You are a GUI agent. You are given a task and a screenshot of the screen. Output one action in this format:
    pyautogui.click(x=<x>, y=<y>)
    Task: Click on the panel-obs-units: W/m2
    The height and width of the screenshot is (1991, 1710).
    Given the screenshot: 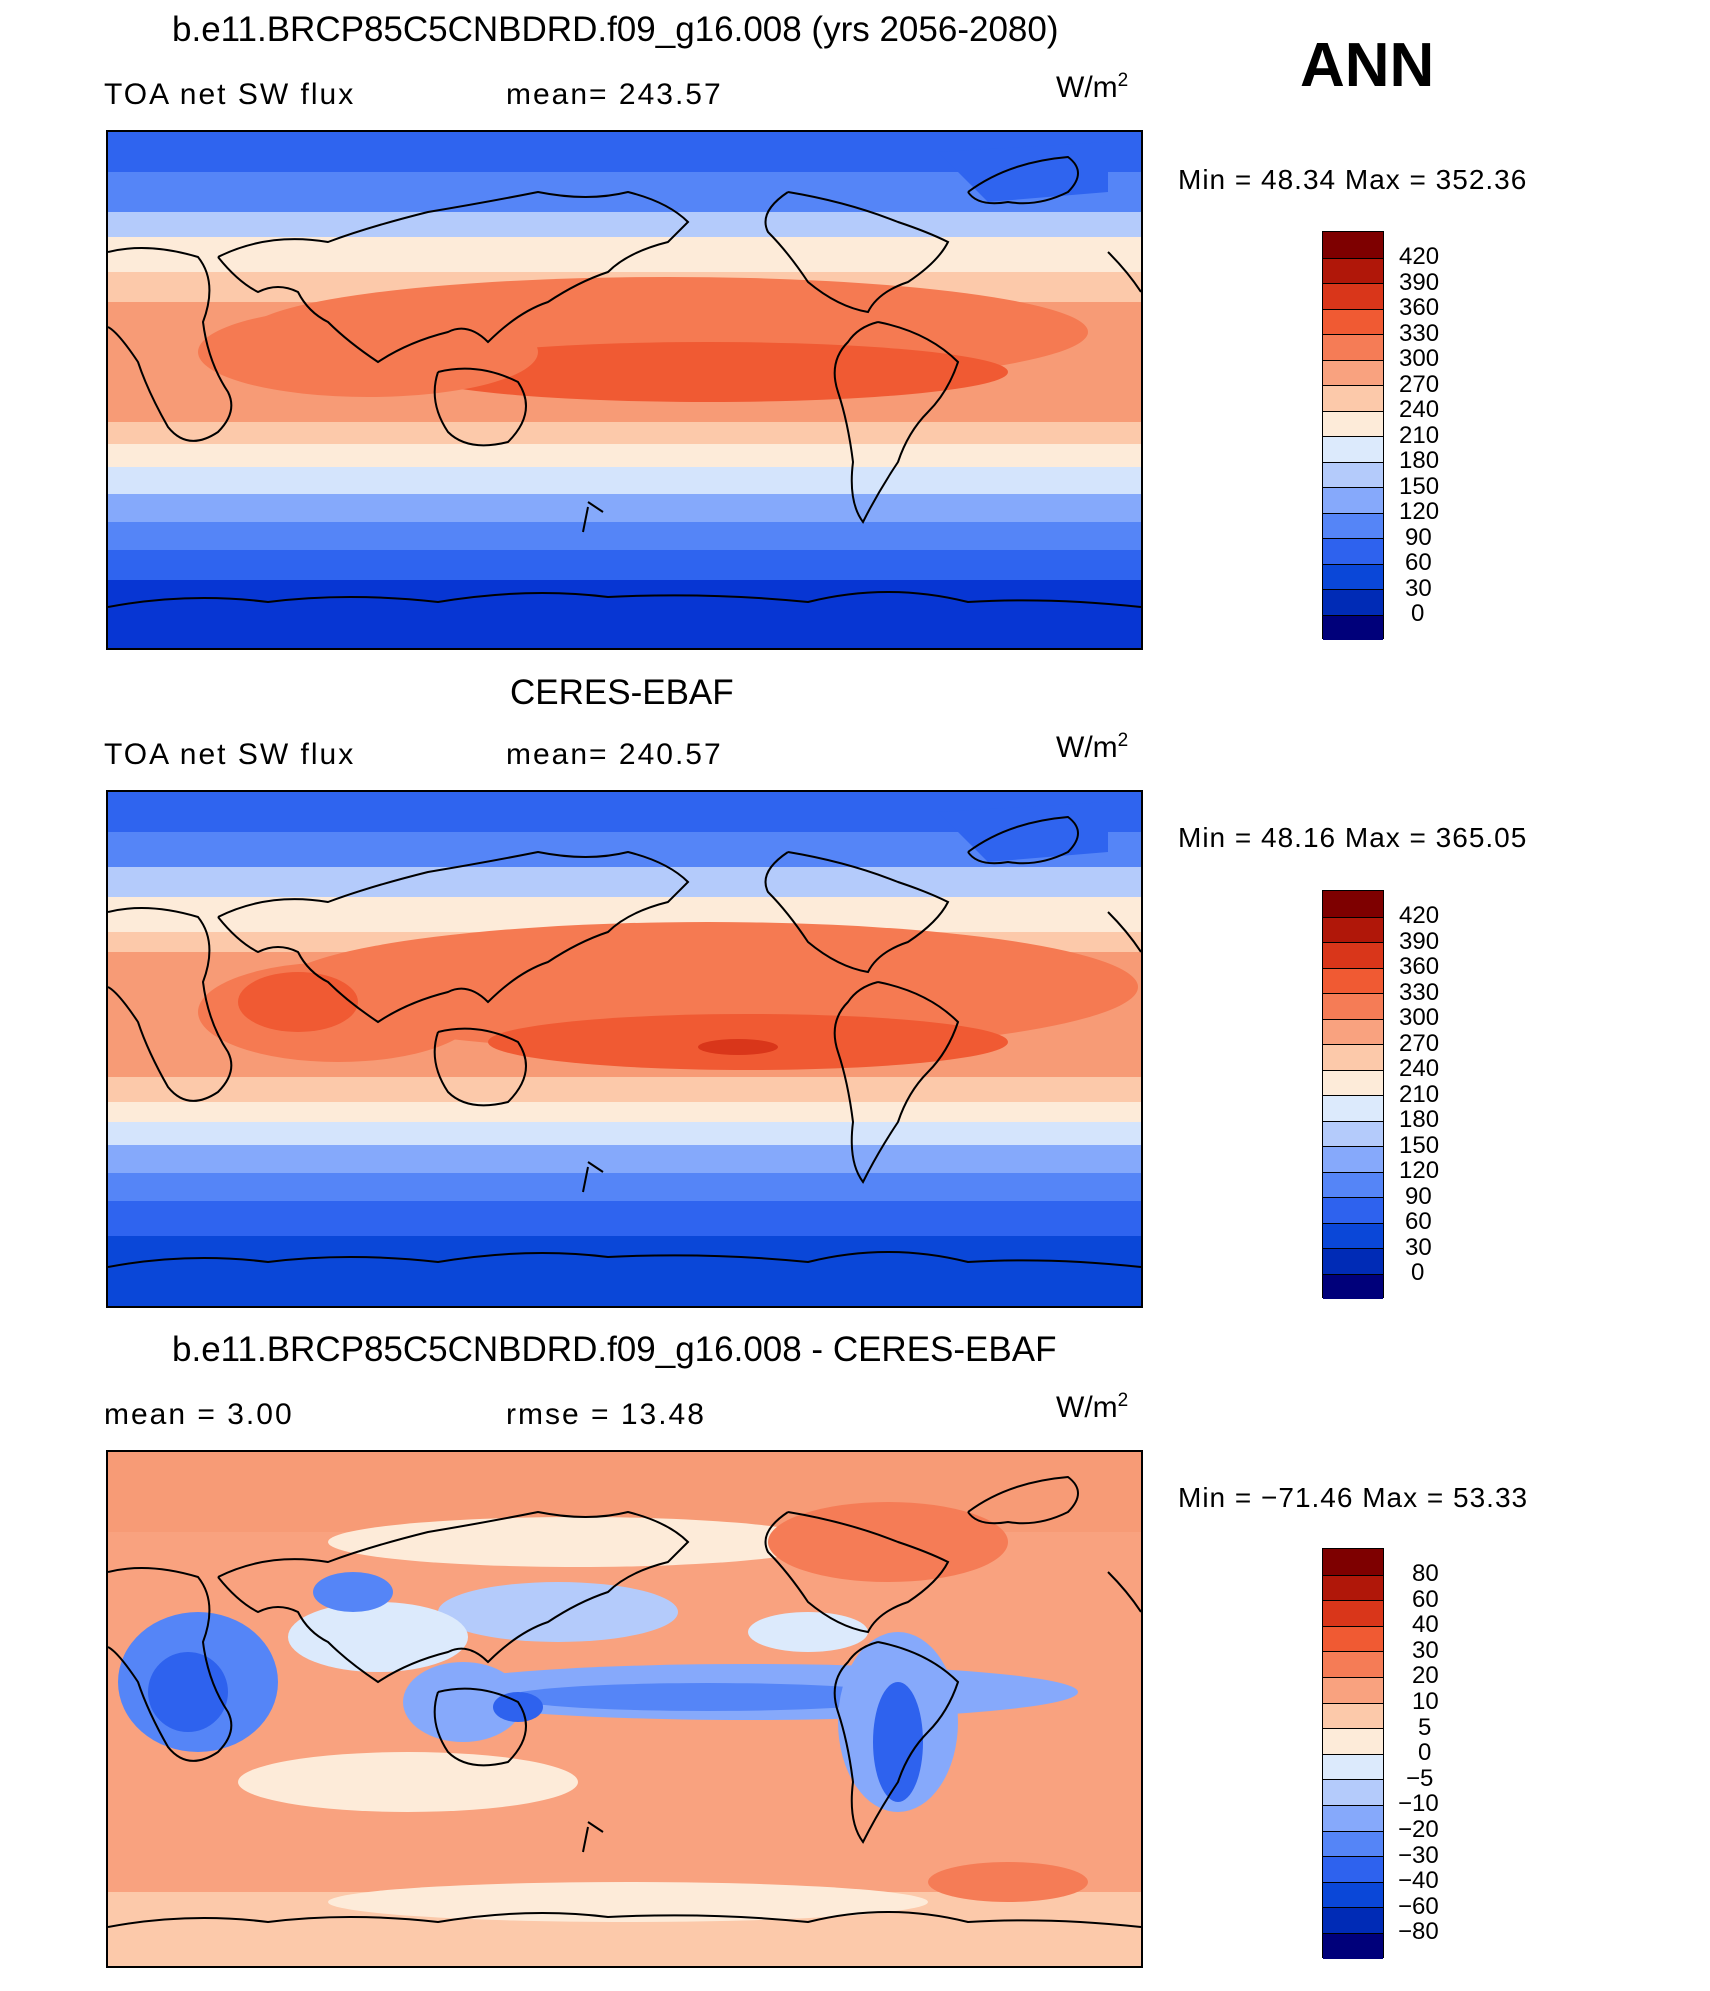 What is the action you would take?
    pyautogui.click(x=1092, y=747)
    